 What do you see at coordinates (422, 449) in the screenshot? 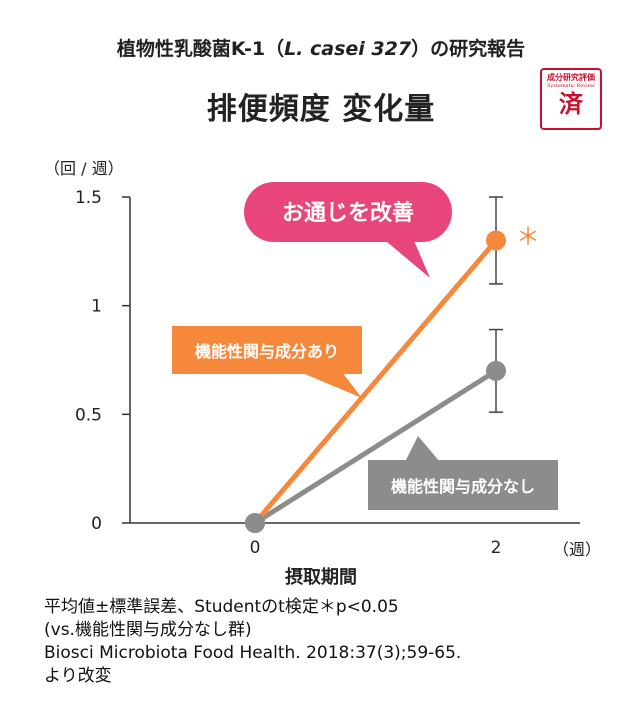
I see `label-without-ingredient-tail` at bounding box center [422, 449].